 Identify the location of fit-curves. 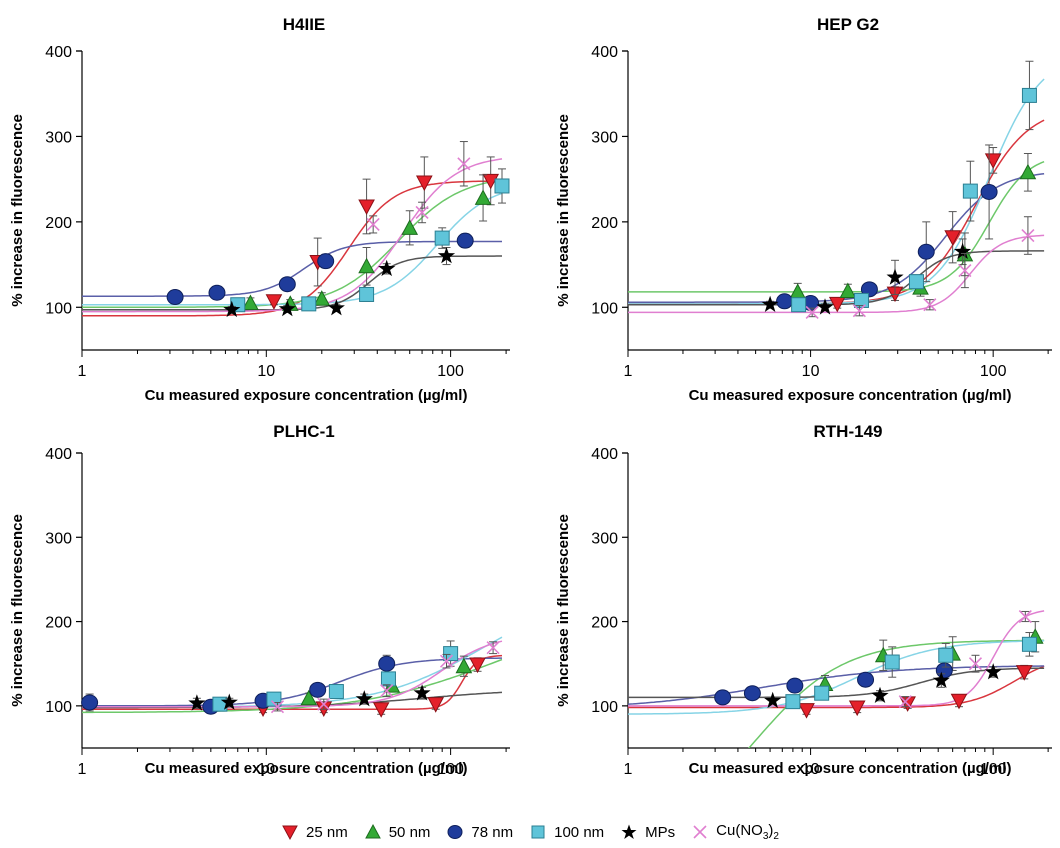
(292, 675).